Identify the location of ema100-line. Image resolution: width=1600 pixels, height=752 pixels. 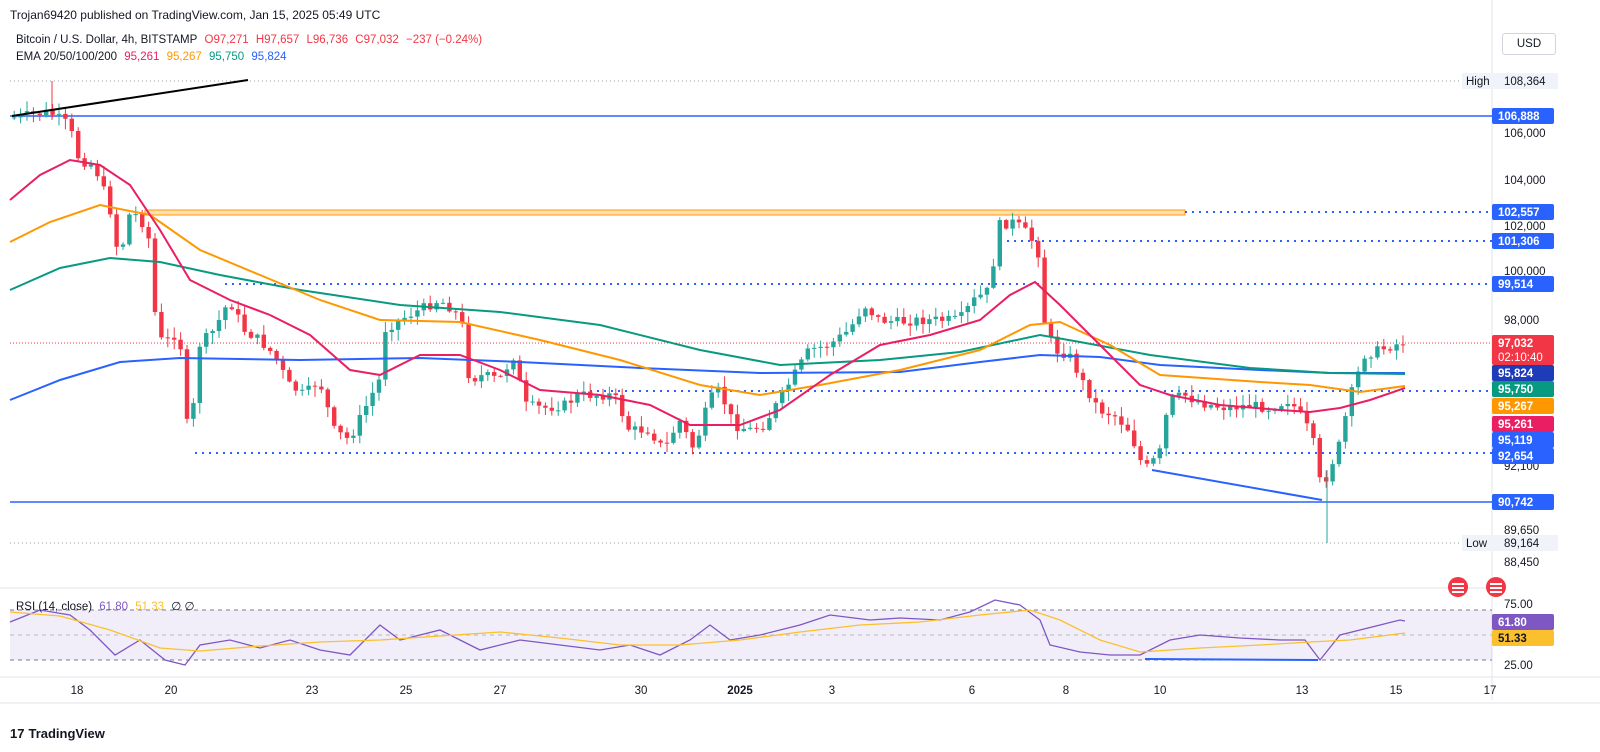
(707, 315).